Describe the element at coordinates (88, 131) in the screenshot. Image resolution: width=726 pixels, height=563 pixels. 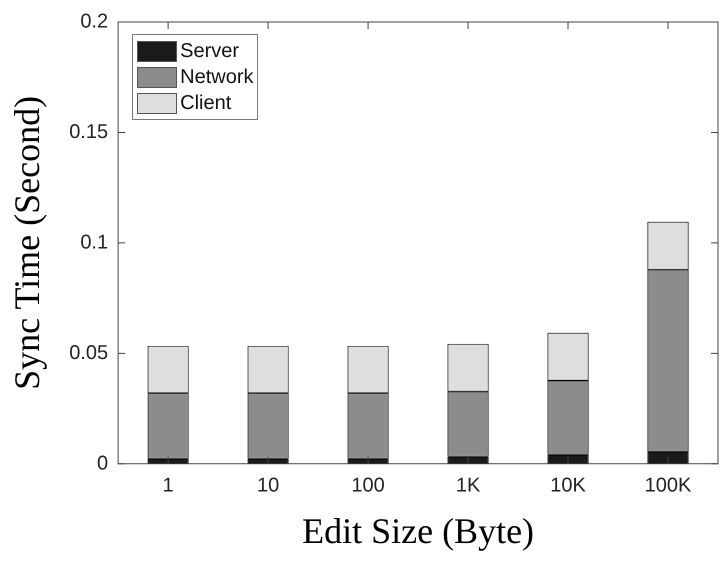
I see `y-tick-label: 0.15` at that location.